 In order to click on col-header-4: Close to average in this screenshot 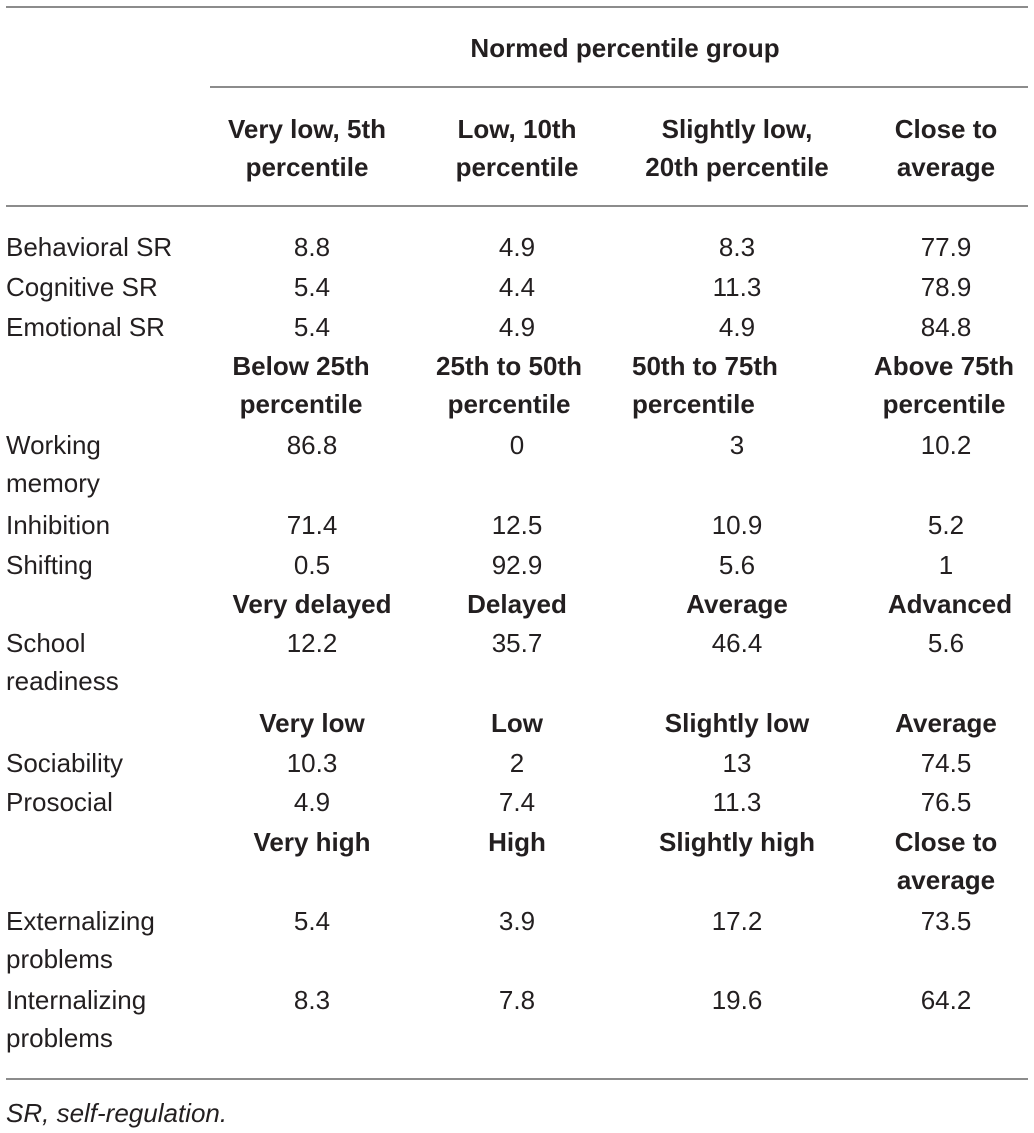, I will do `click(946, 148)`.